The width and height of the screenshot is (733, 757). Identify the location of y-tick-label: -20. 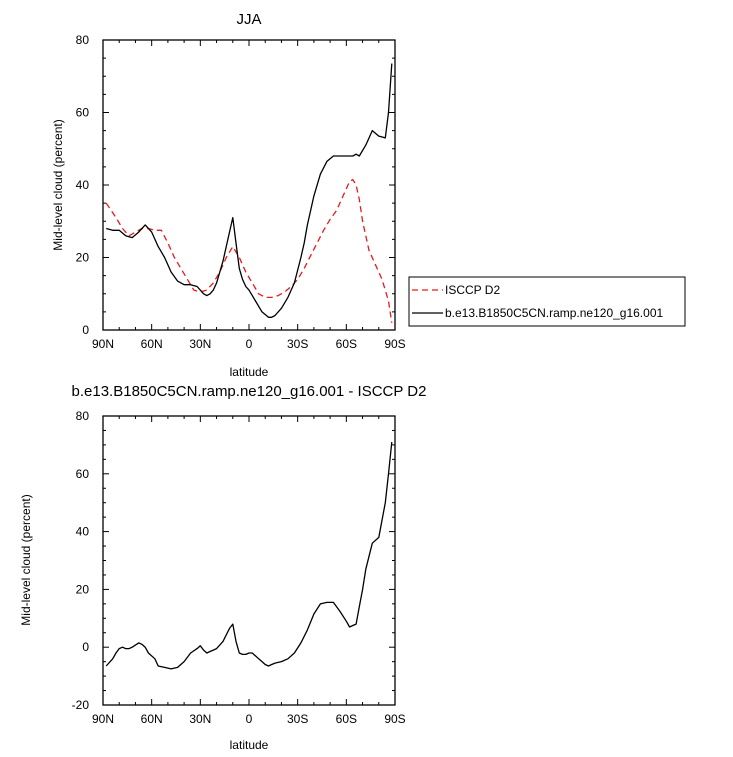
(81, 705).